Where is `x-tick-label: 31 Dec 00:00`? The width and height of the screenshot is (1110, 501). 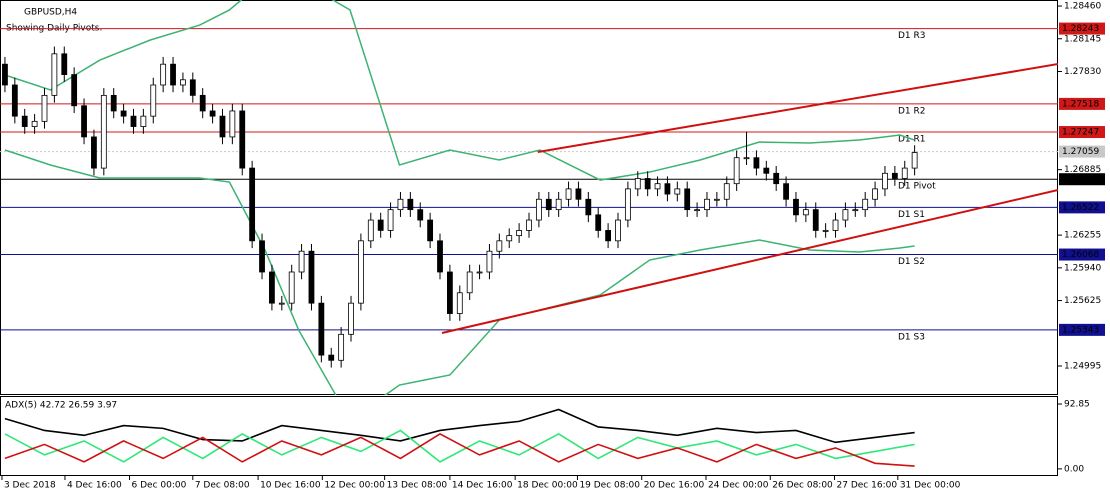
x-tick-label: 31 Dec 00:00 is located at coordinates (930, 486).